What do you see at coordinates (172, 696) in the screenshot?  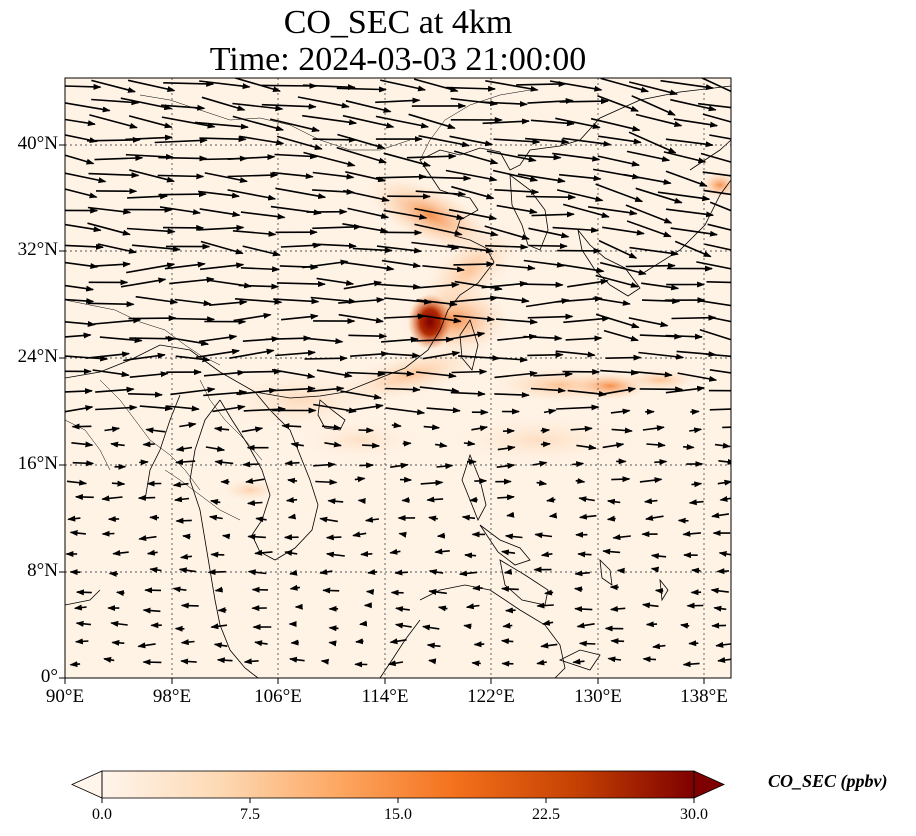 I see `lon-tick-label: 98°E` at bounding box center [172, 696].